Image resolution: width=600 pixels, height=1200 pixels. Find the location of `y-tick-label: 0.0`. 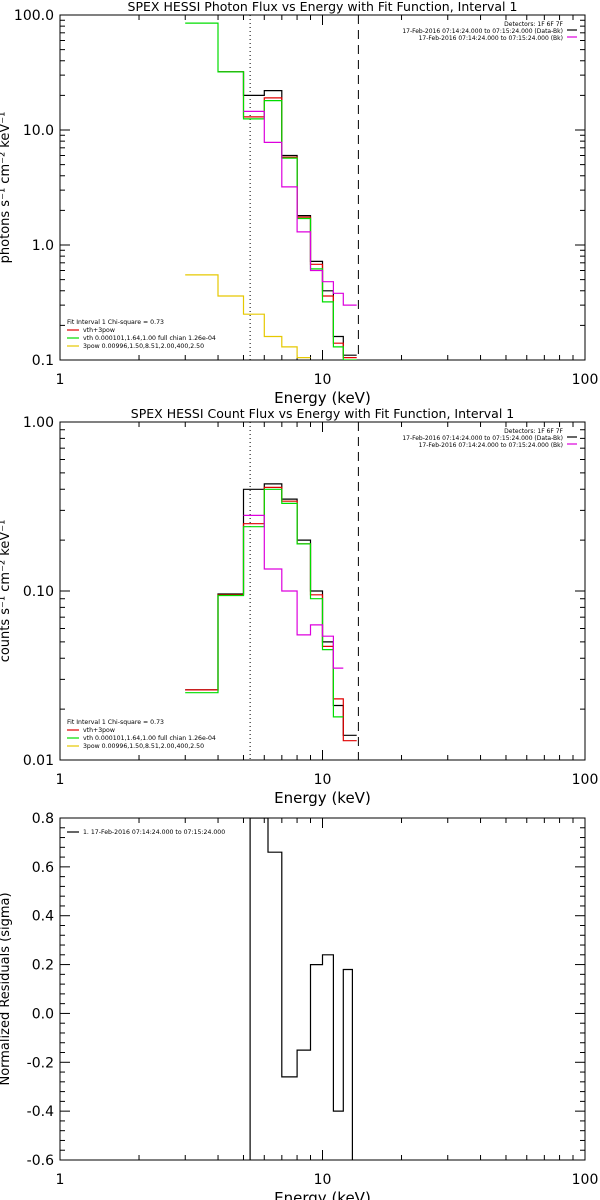

y-tick-label: 0.0 is located at coordinates (43, 1014).